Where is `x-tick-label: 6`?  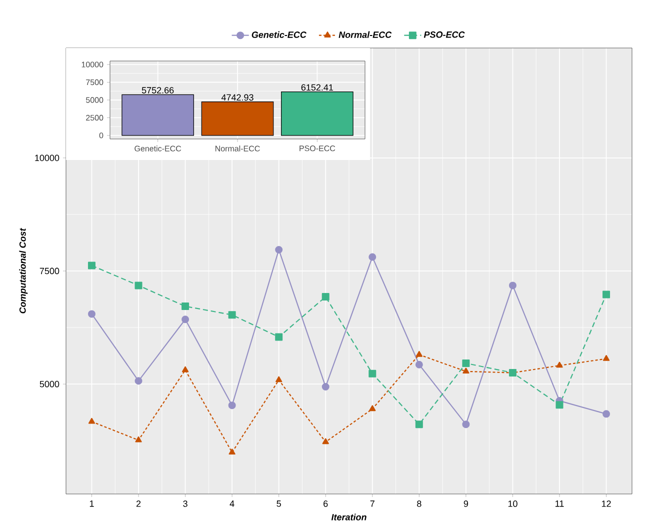
x-tick-label: 6 is located at coordinates (326, 503).